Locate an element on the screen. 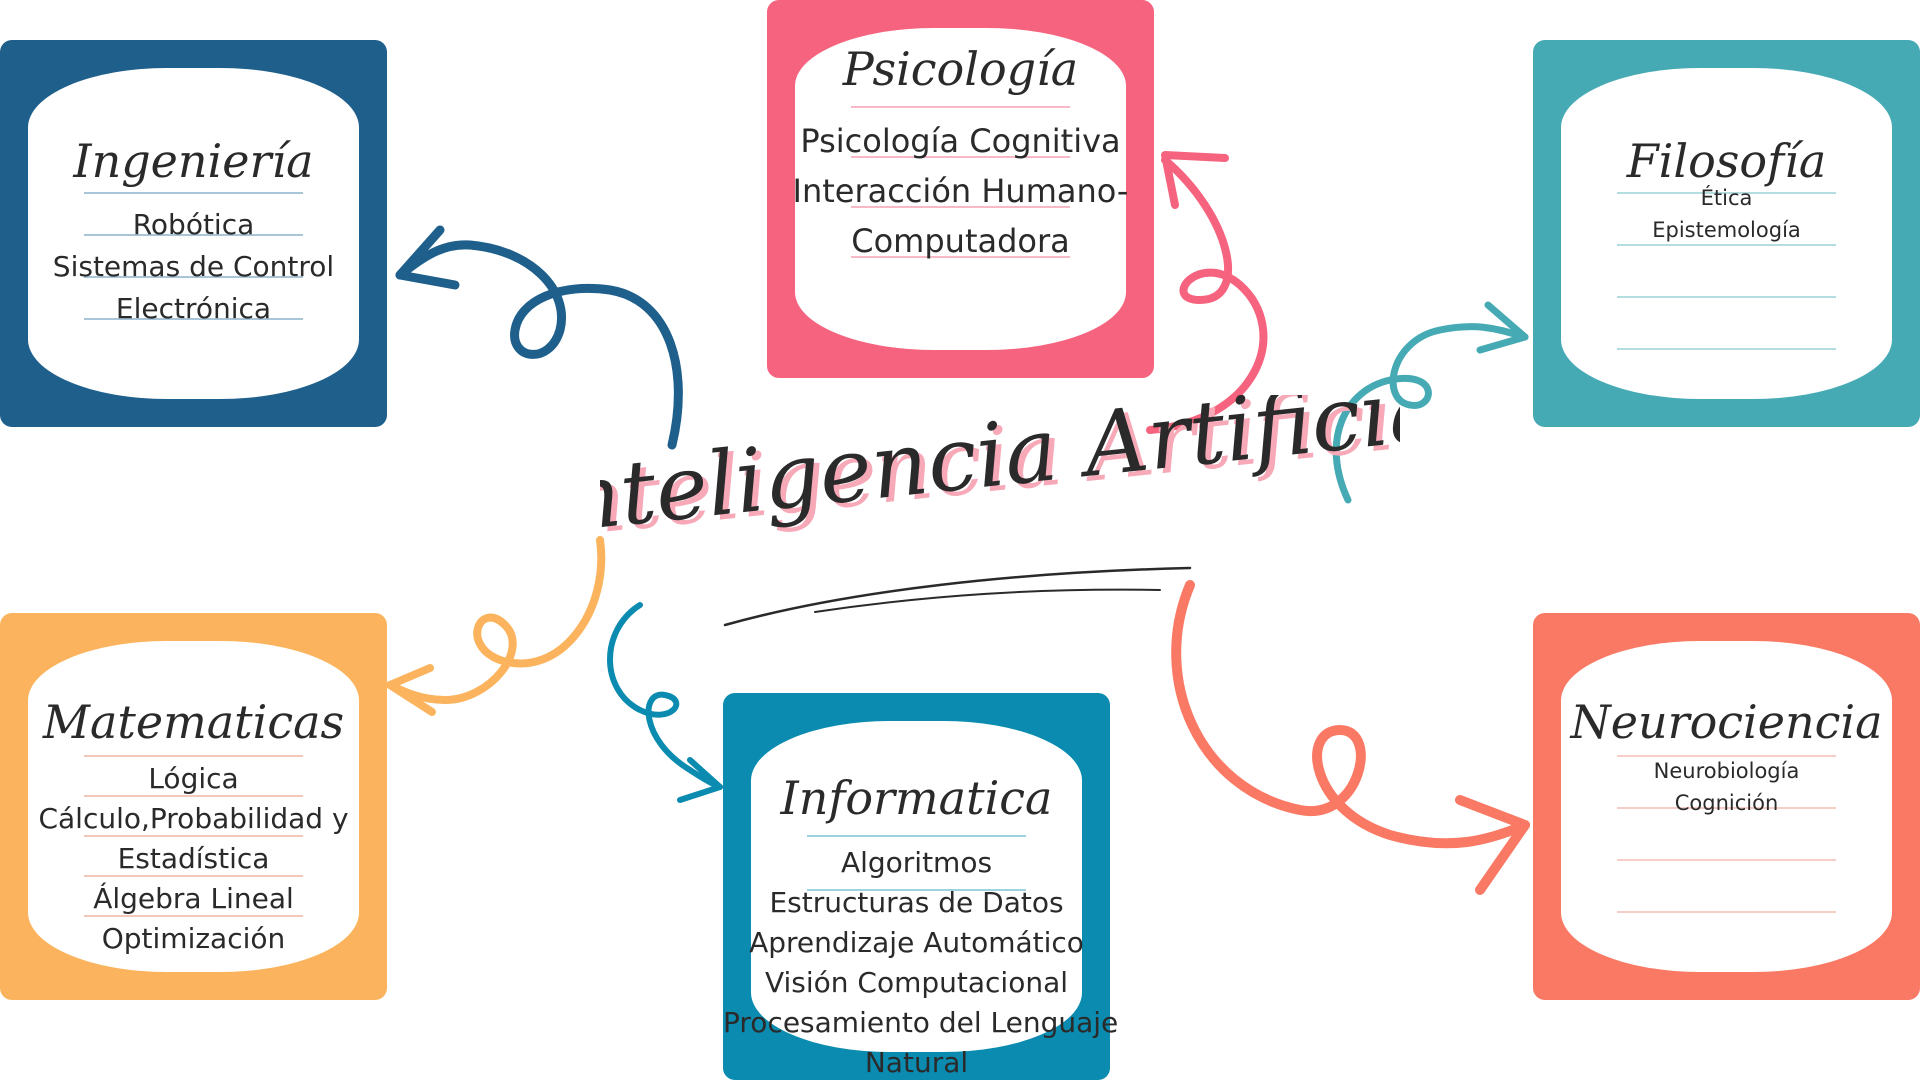 The width and height of the screenshot is (1920, 1083). arrow-to-informatica-head is located at coordinates (700, 780).